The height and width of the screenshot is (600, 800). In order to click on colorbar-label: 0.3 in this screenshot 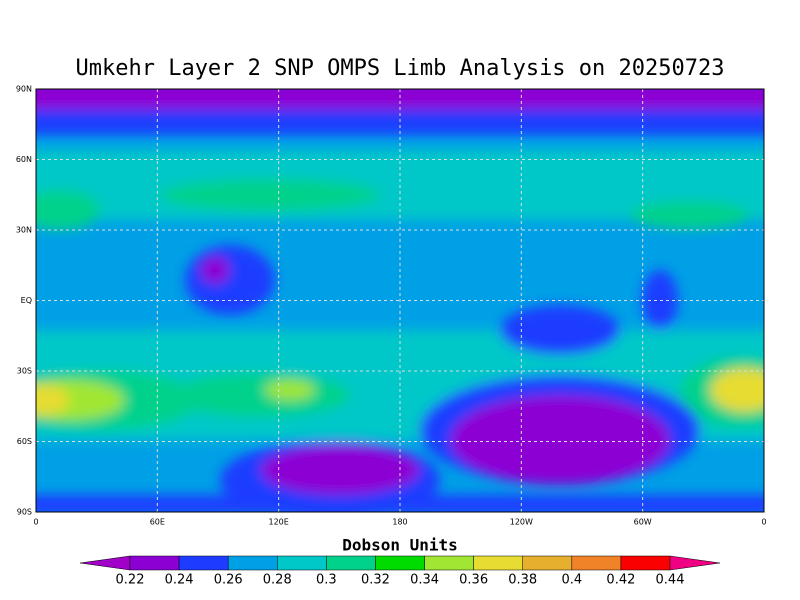, I will do `click(326, 580)`.